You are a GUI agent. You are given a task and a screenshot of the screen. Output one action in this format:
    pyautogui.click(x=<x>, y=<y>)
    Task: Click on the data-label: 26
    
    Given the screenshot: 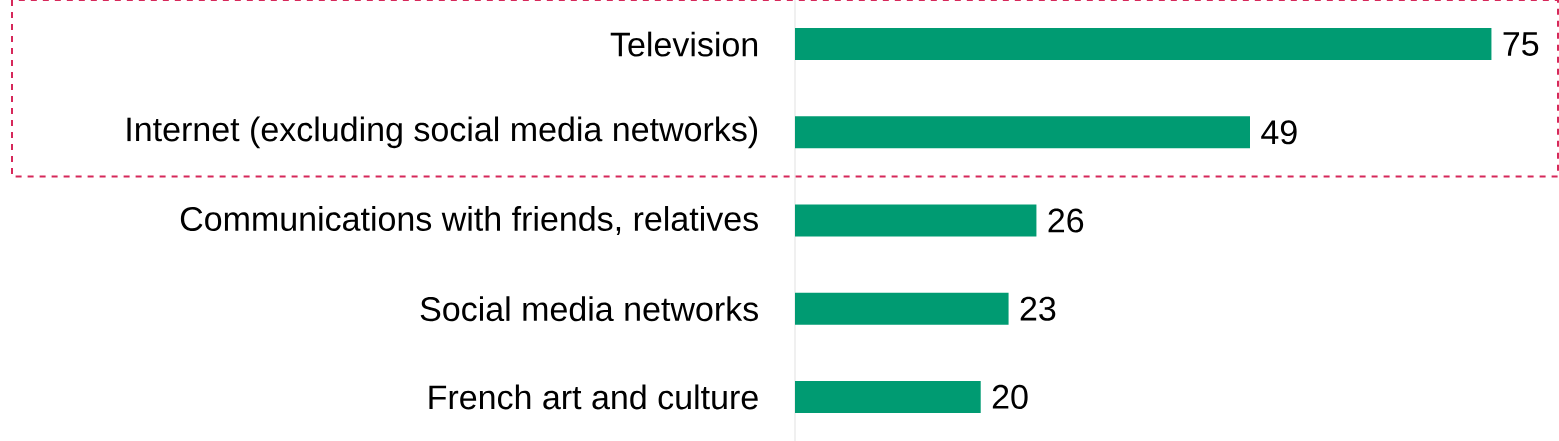 What is the action you would take?
    pyautogui.click(x=1066, y=220)
    